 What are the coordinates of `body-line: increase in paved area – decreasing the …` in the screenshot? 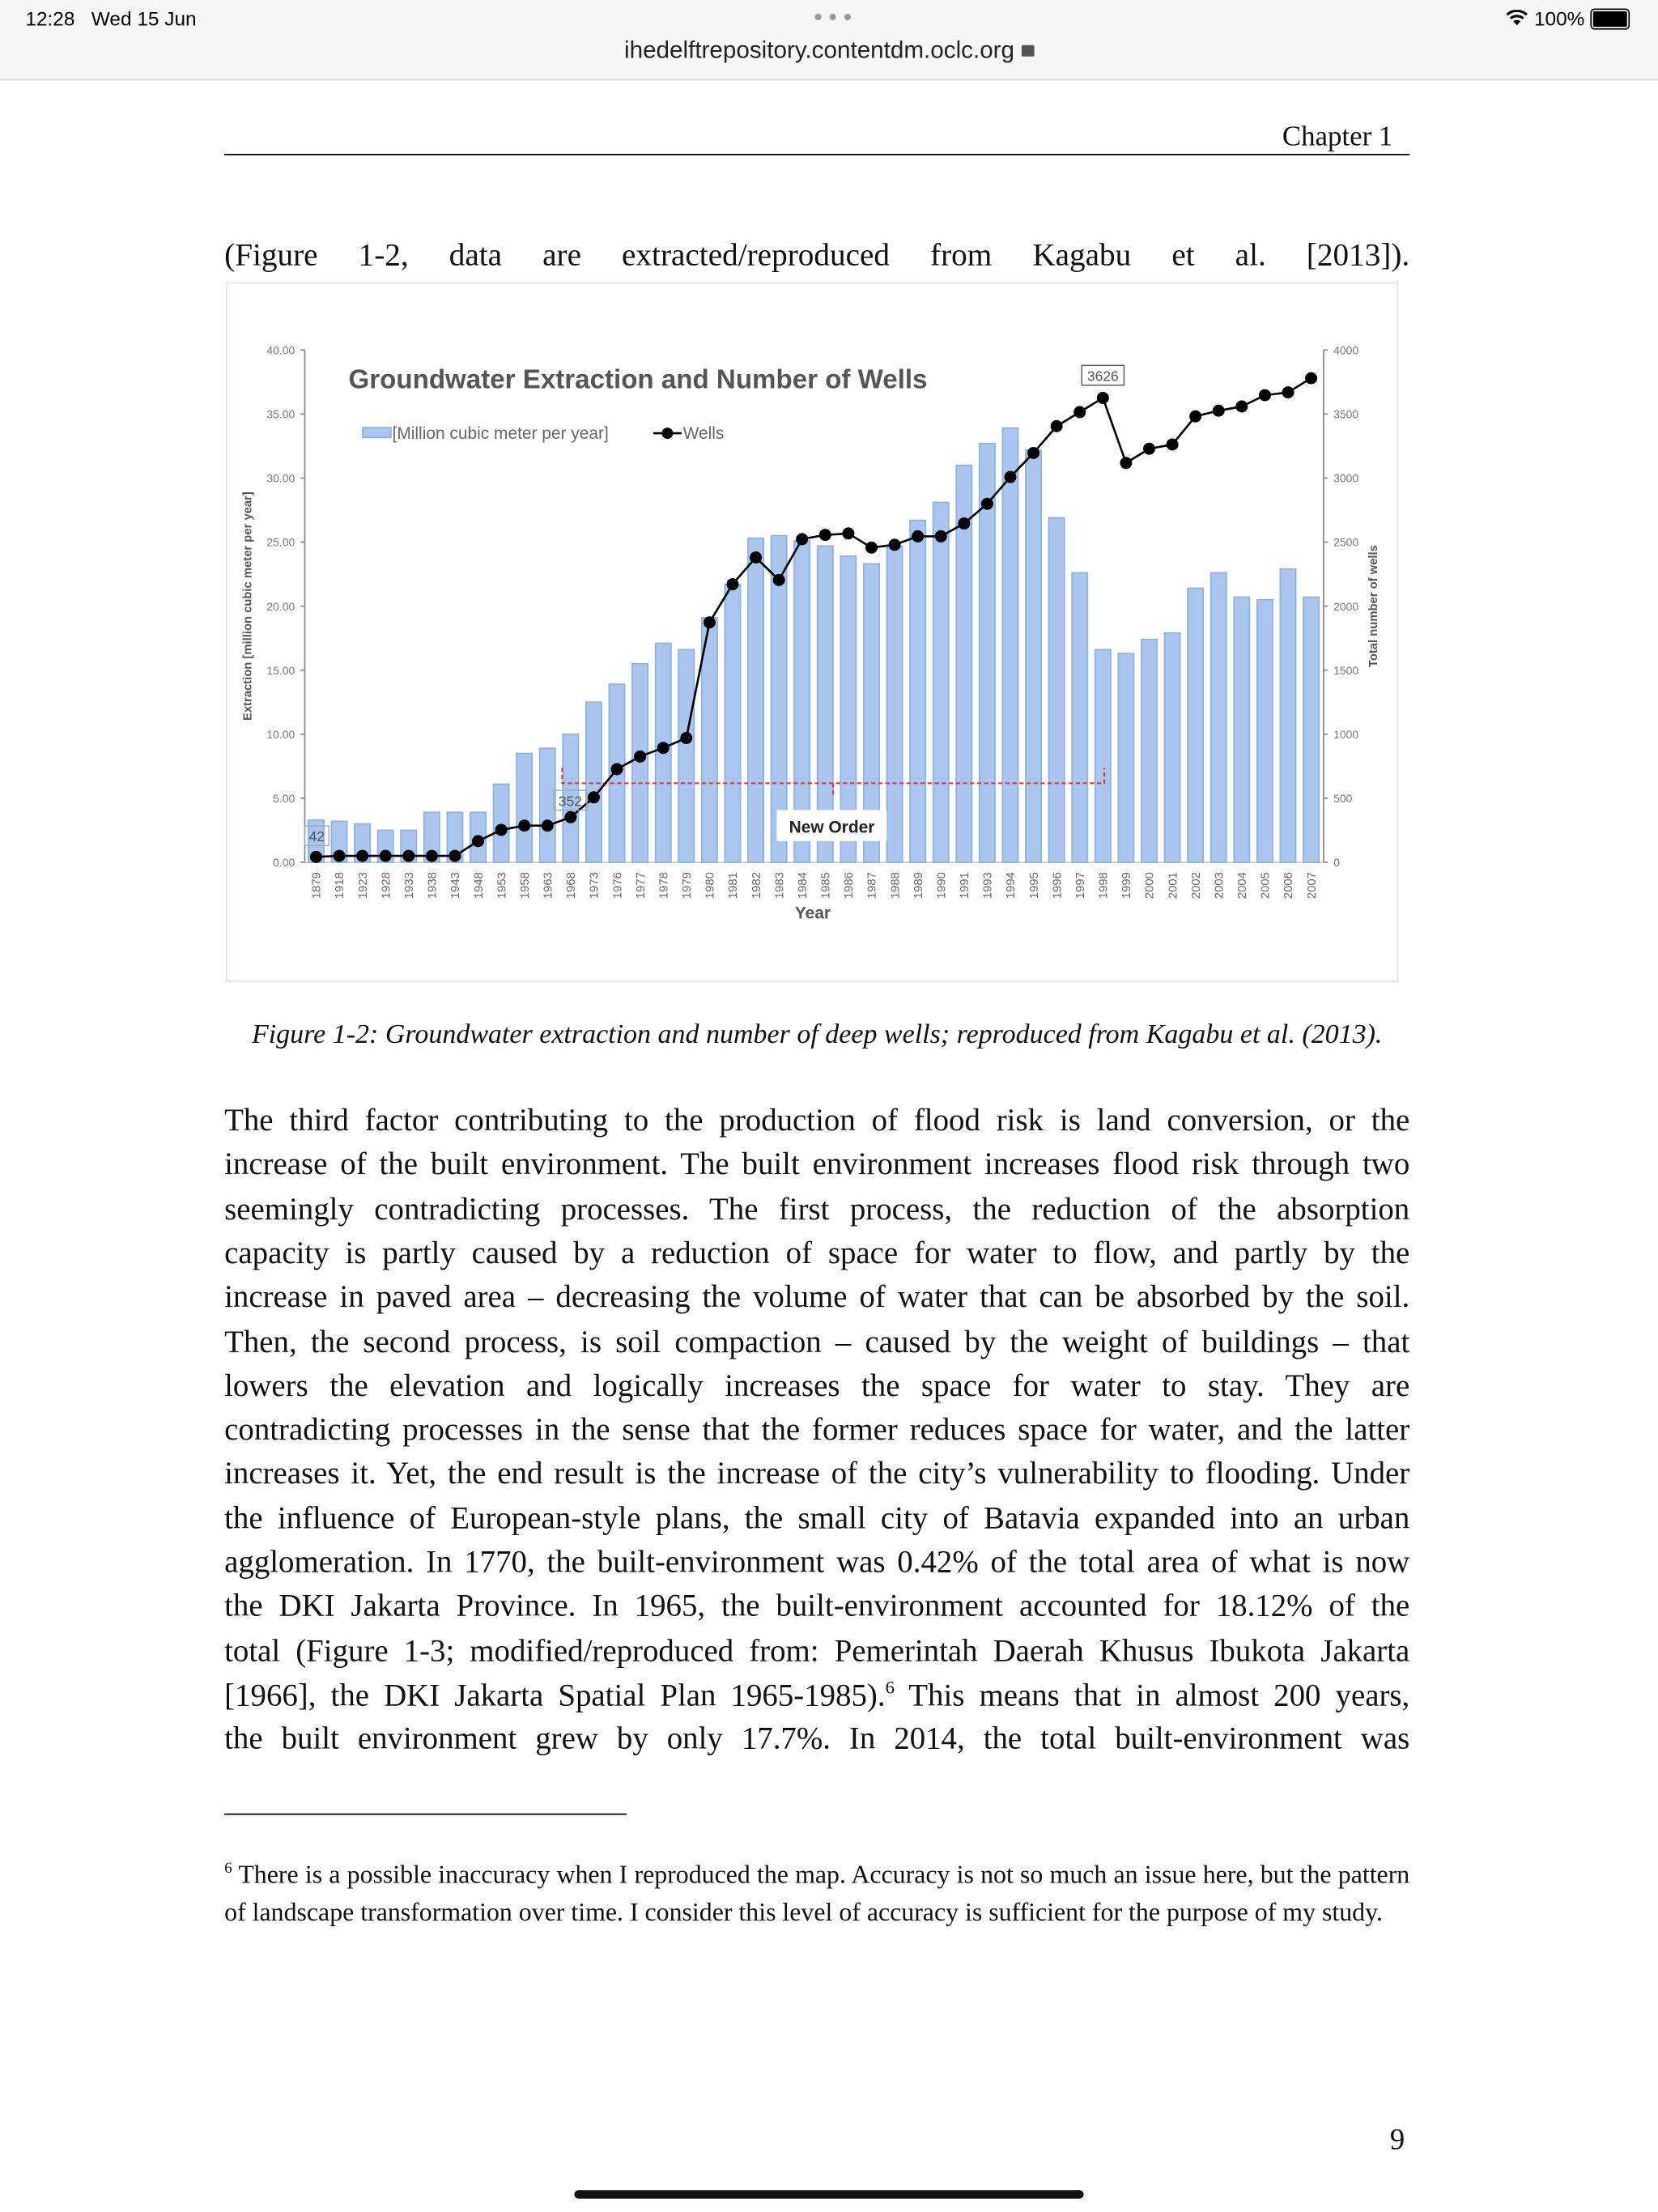 It's located at (817, 1297).